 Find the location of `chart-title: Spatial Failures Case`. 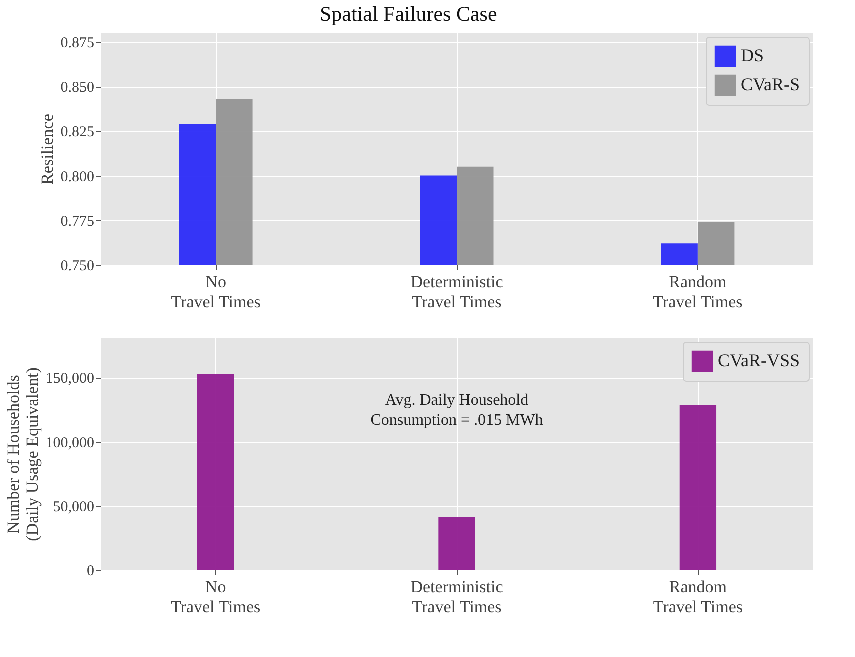

chart-title: Spatial Failures Case is located at coordinates (409, 14).